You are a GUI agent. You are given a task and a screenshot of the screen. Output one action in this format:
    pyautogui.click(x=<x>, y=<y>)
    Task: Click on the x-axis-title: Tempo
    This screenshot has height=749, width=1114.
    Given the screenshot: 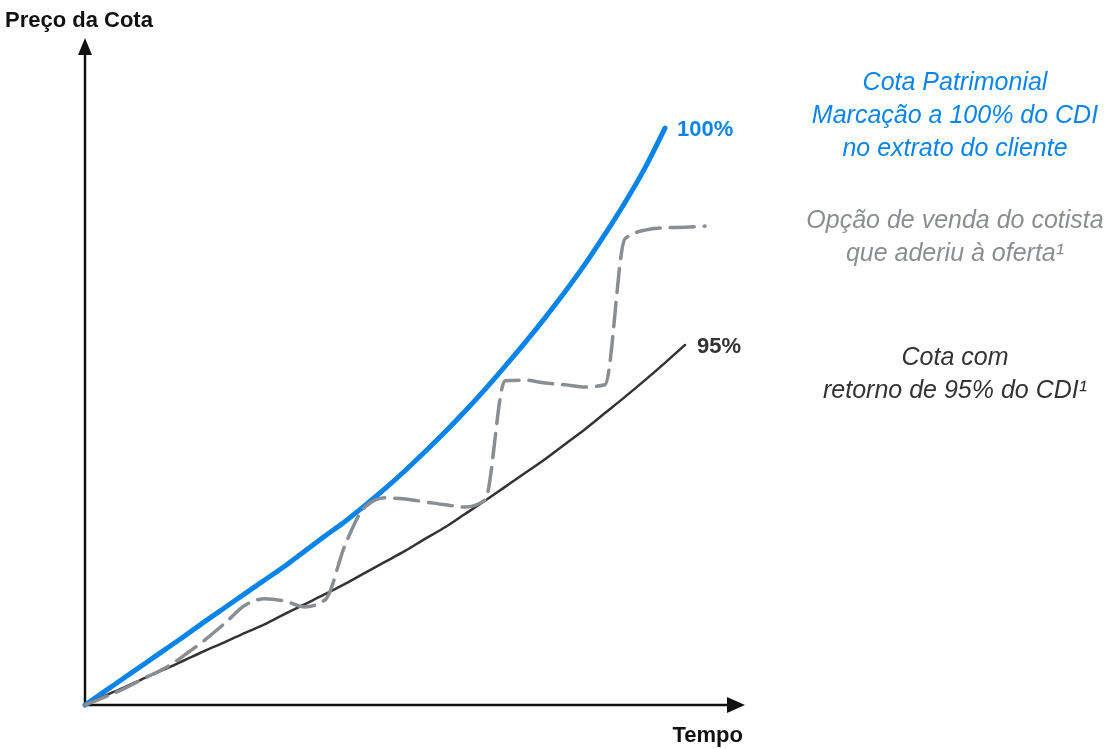 What is the action you would take?
    pyautogui.click(x=707, y=734)
    